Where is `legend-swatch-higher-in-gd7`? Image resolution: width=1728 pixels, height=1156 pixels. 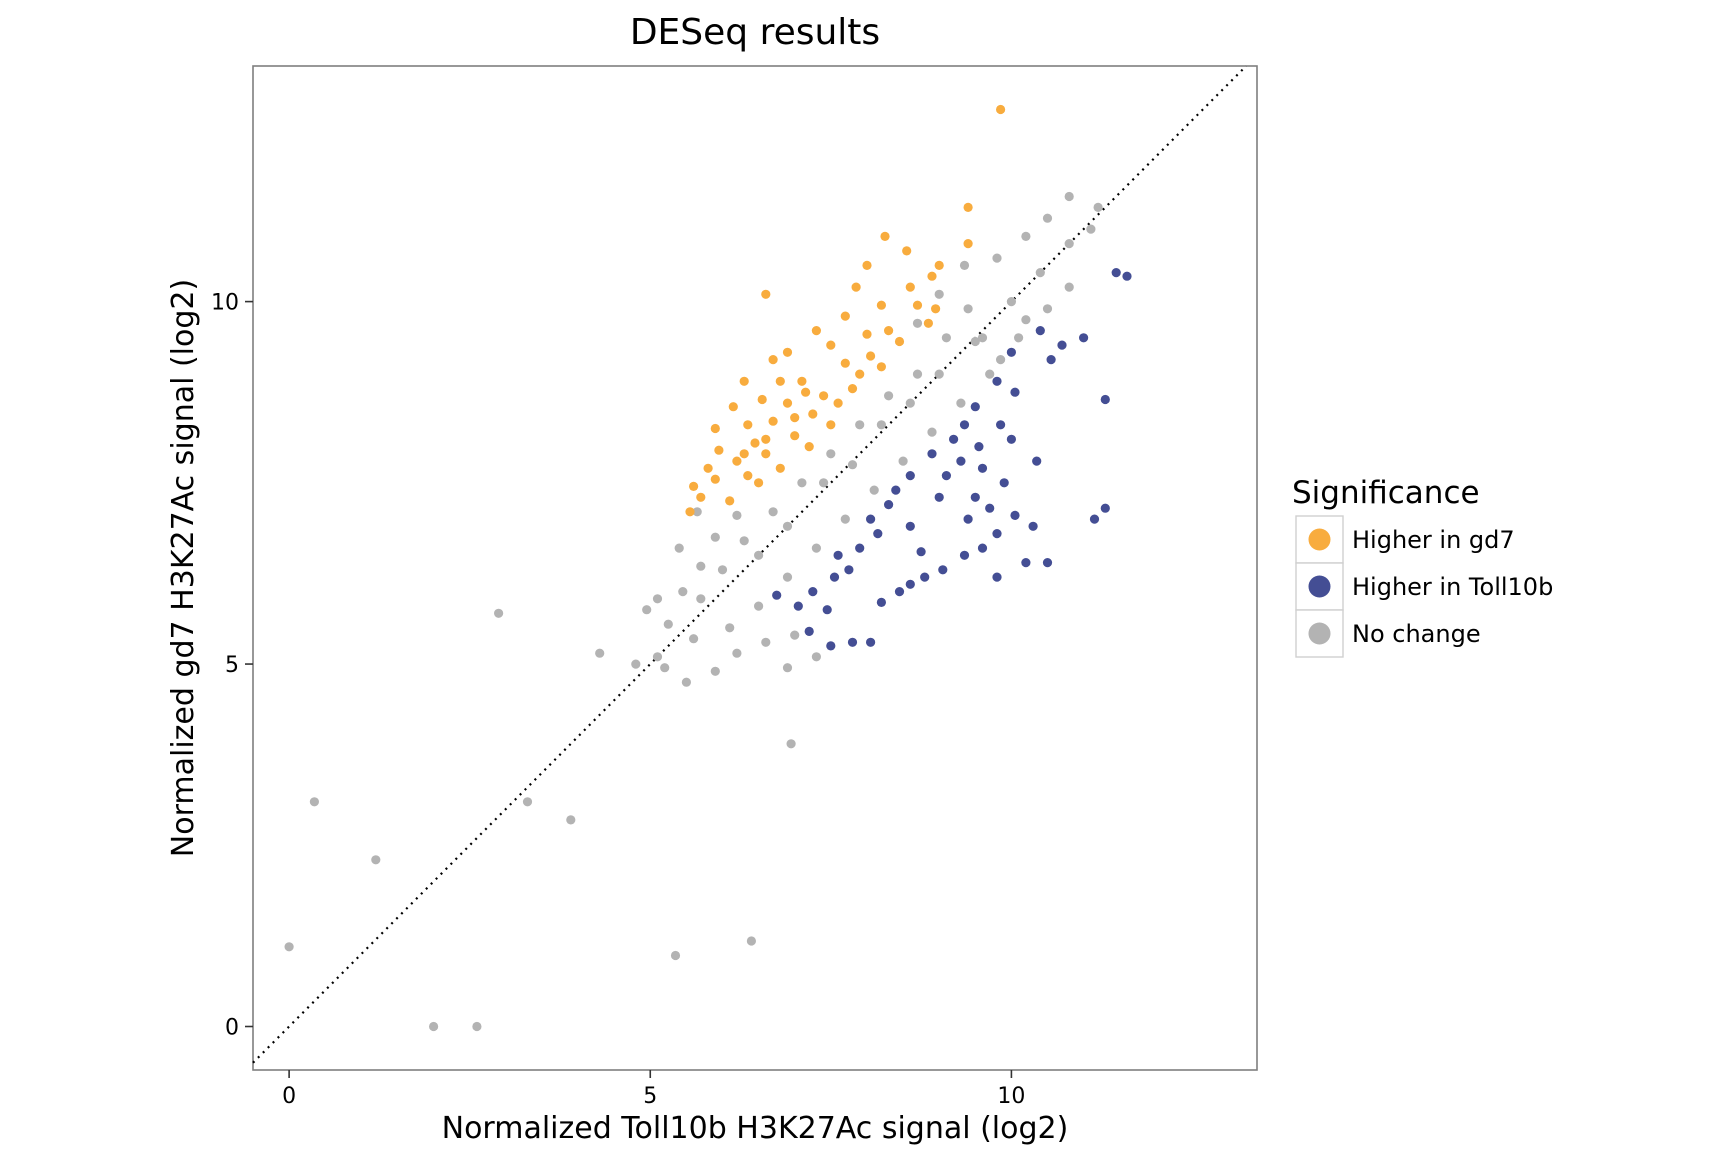
legend-swatch-higher-in-gd7 is located at coordinates (1319, 539).